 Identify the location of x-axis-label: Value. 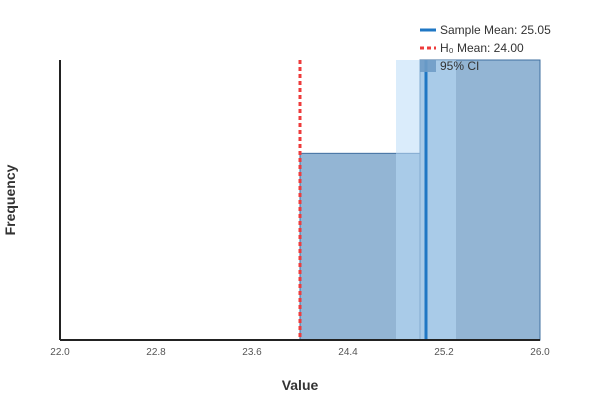
(300, 385).